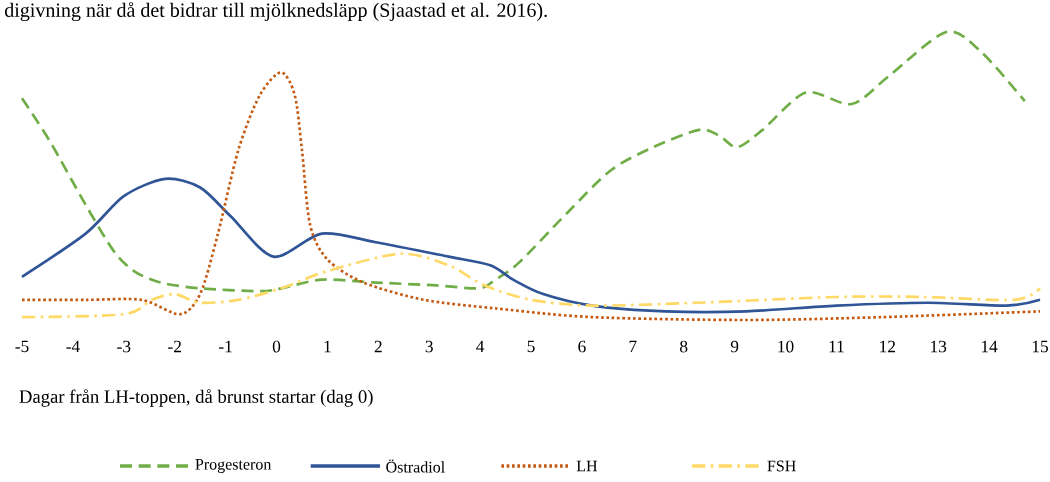  What do you see at coordinates (587, 466) in the screenshot?
I see `legend-label: LH` at bounding box center [587, 466].